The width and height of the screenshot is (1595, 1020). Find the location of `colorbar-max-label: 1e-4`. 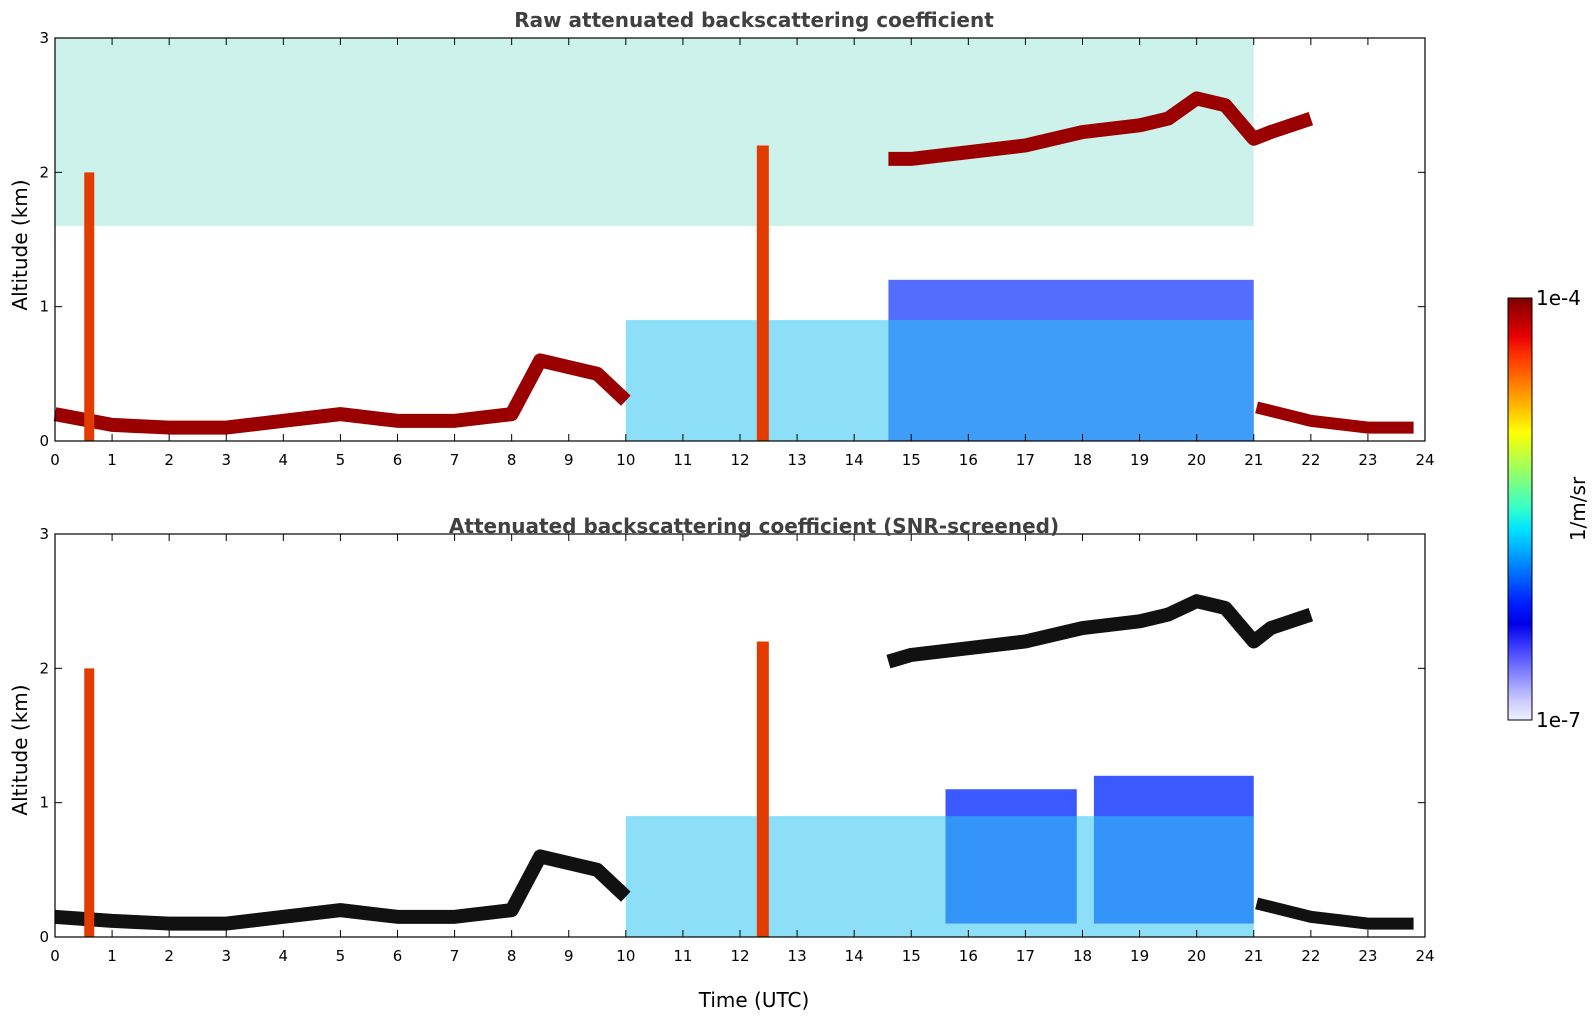

colorbar-max-label: 1e-4 is located at coordinates (1558, 298).